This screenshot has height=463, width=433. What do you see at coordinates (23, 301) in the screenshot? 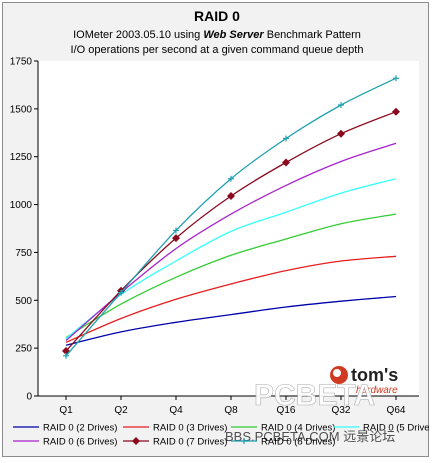
I see `y-tick-label: 500` at bounding box center [23, 301].